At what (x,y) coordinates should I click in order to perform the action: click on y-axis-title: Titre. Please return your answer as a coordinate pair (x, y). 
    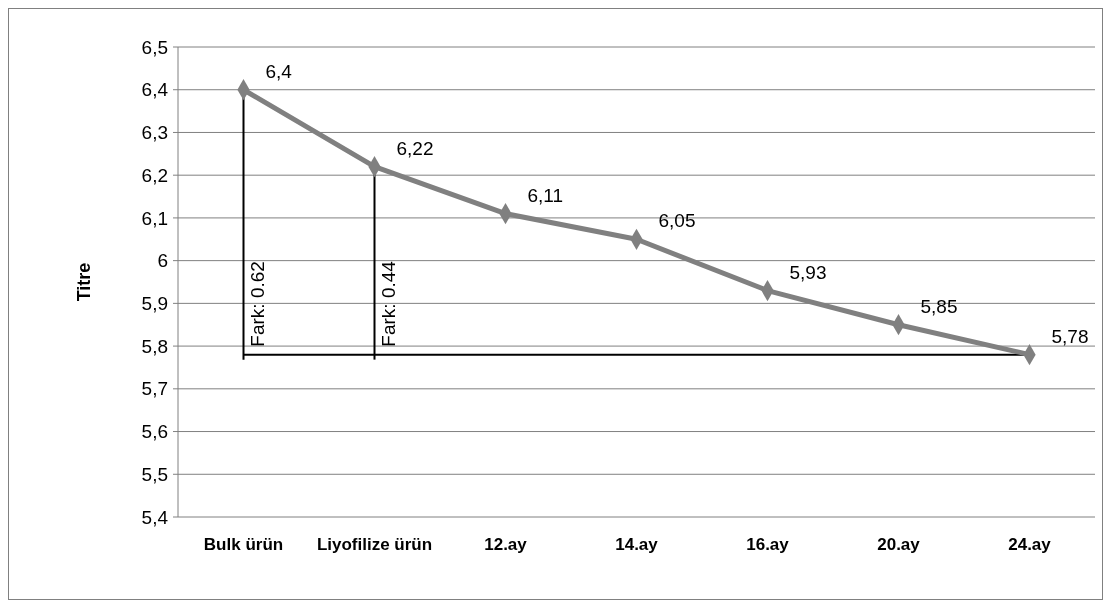
    Looking at the image, I should click on (84, 282).